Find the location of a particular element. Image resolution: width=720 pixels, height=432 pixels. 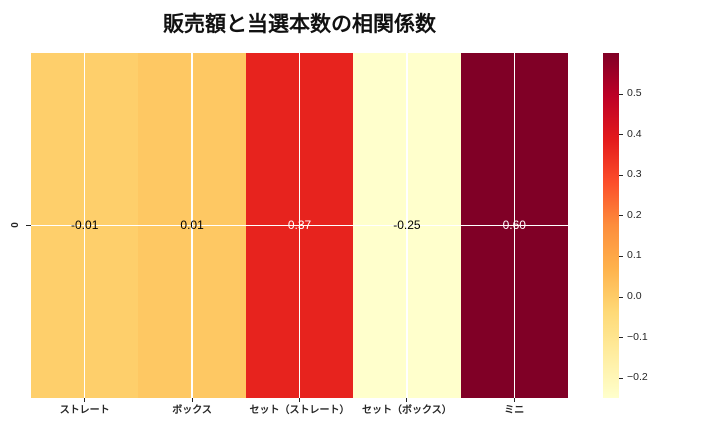

colorbar-tick-label: 0.2 is located at coordinates (634, 214).